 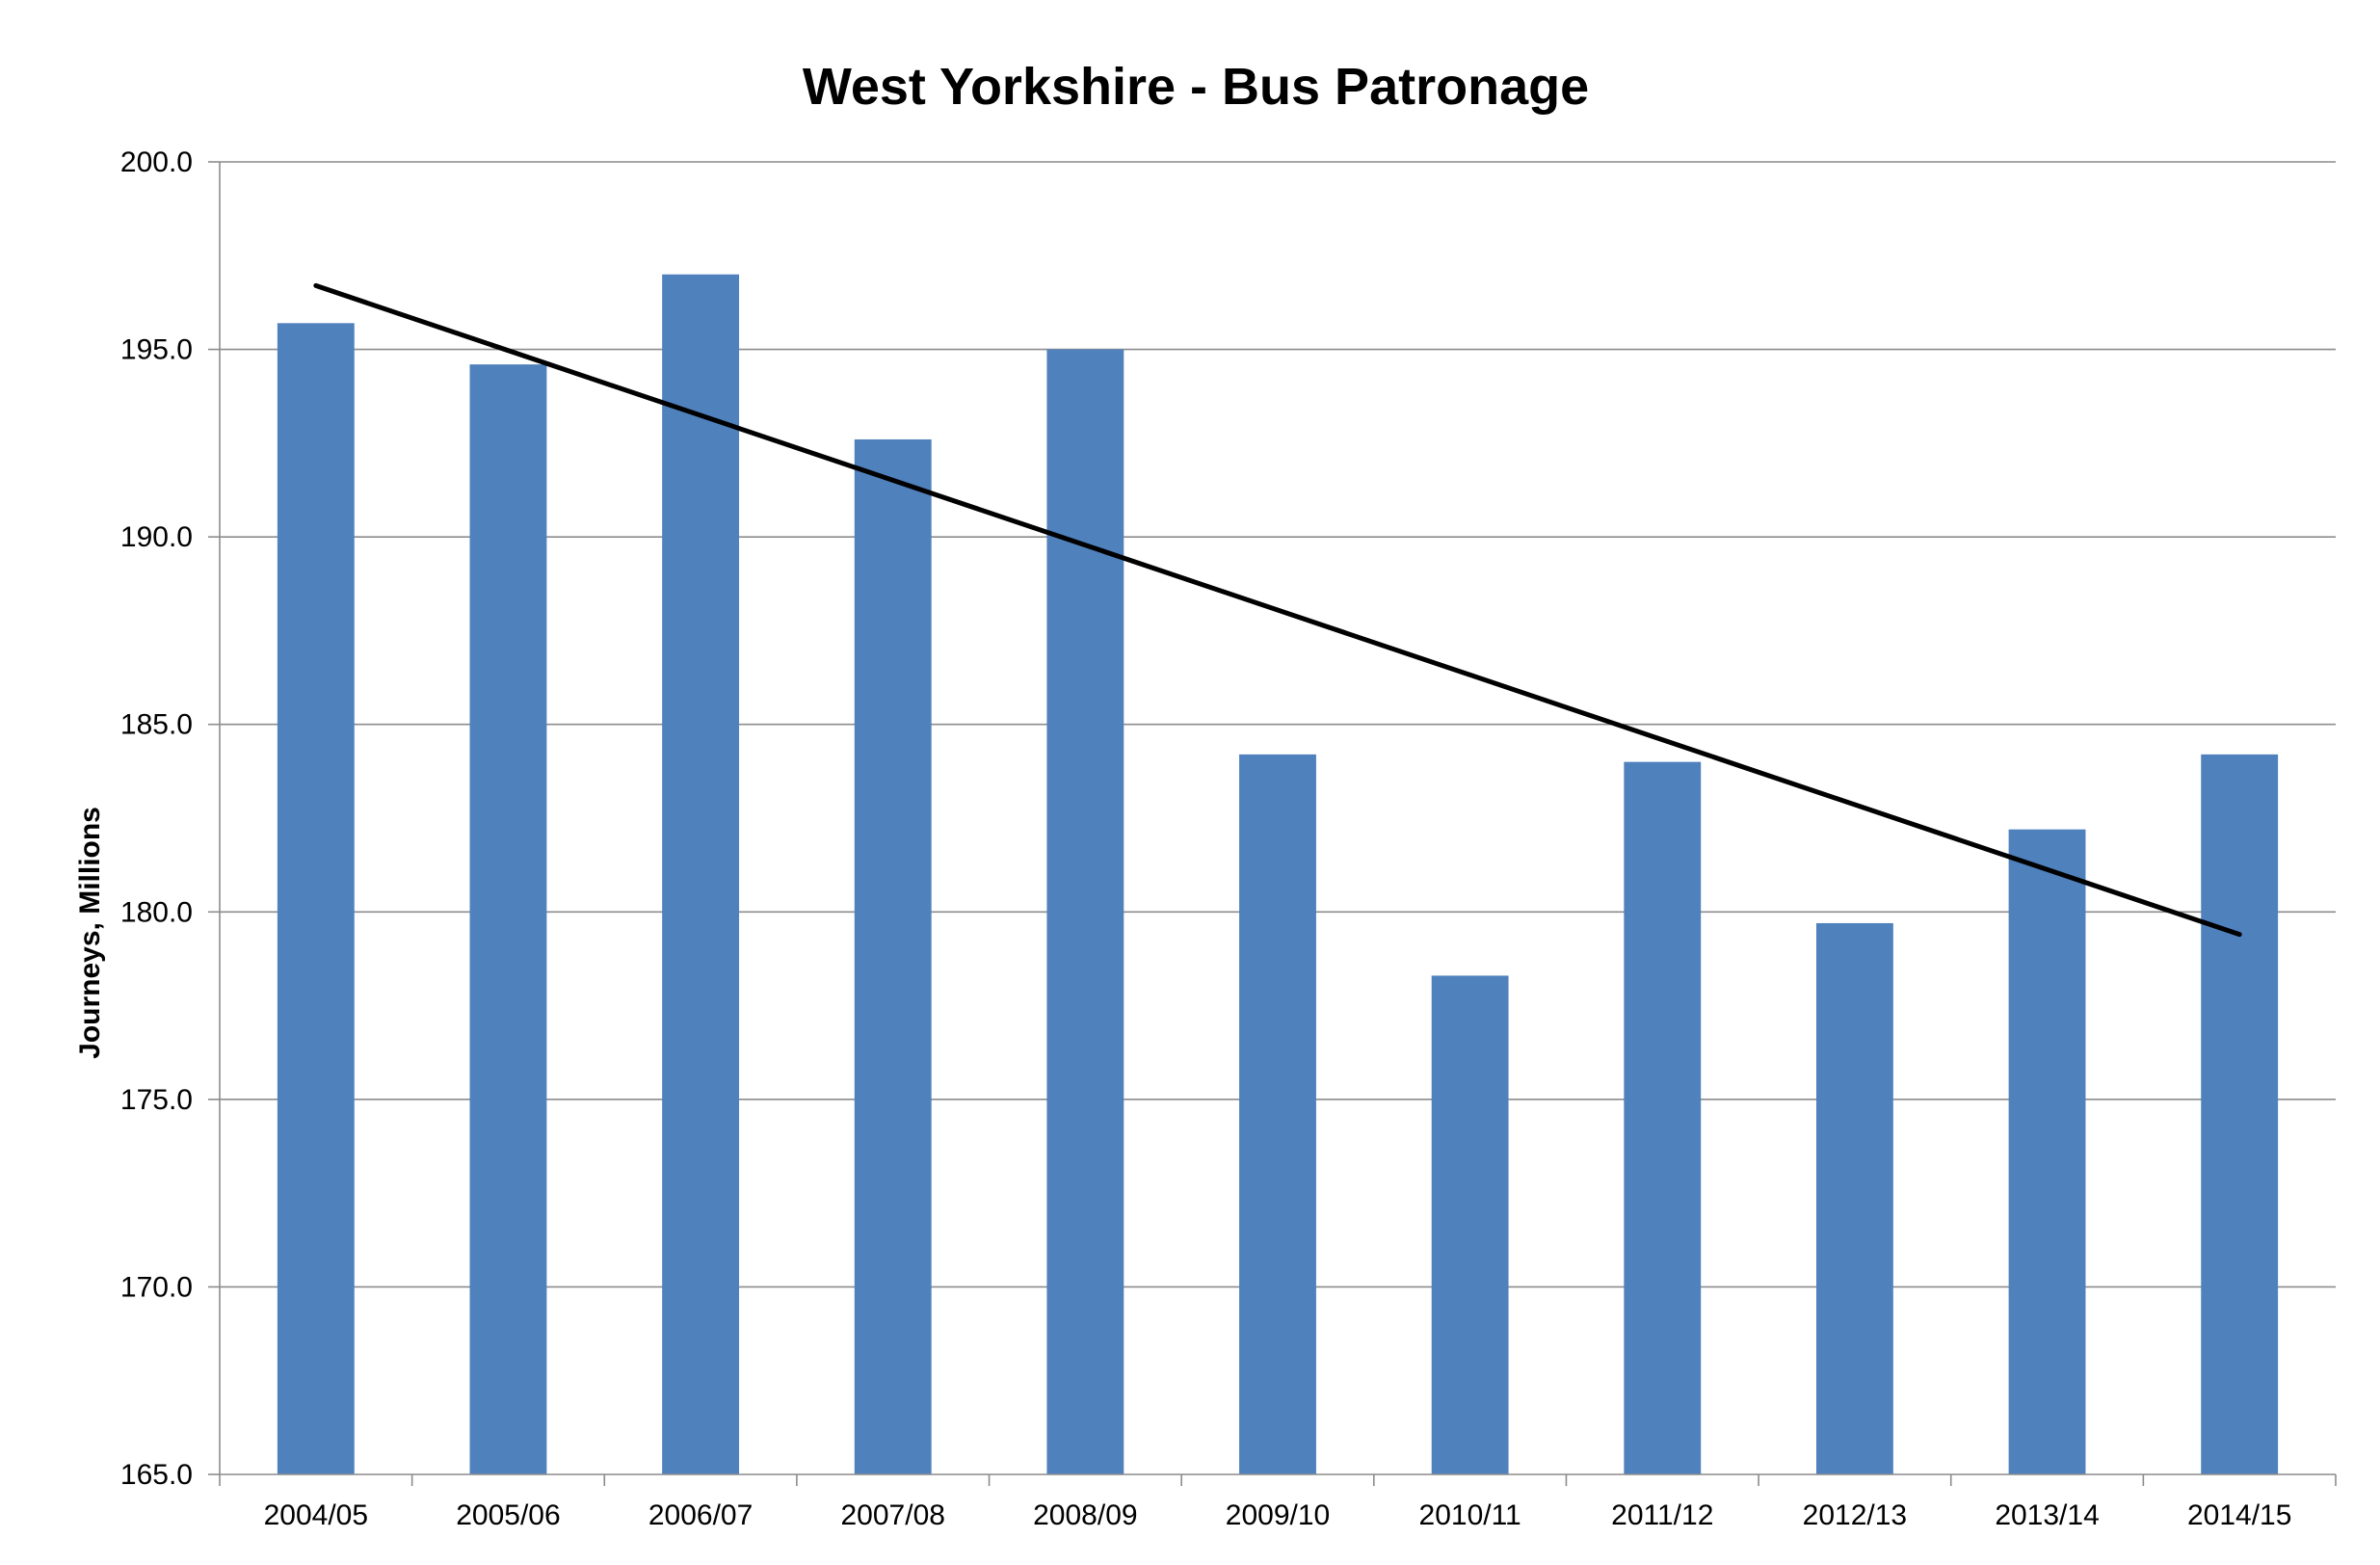 What do you see at coordinates (1855, 1515) in the screenshot?
I see `x-tick-label: 2012/13` at bounding box center [1855, 1515].